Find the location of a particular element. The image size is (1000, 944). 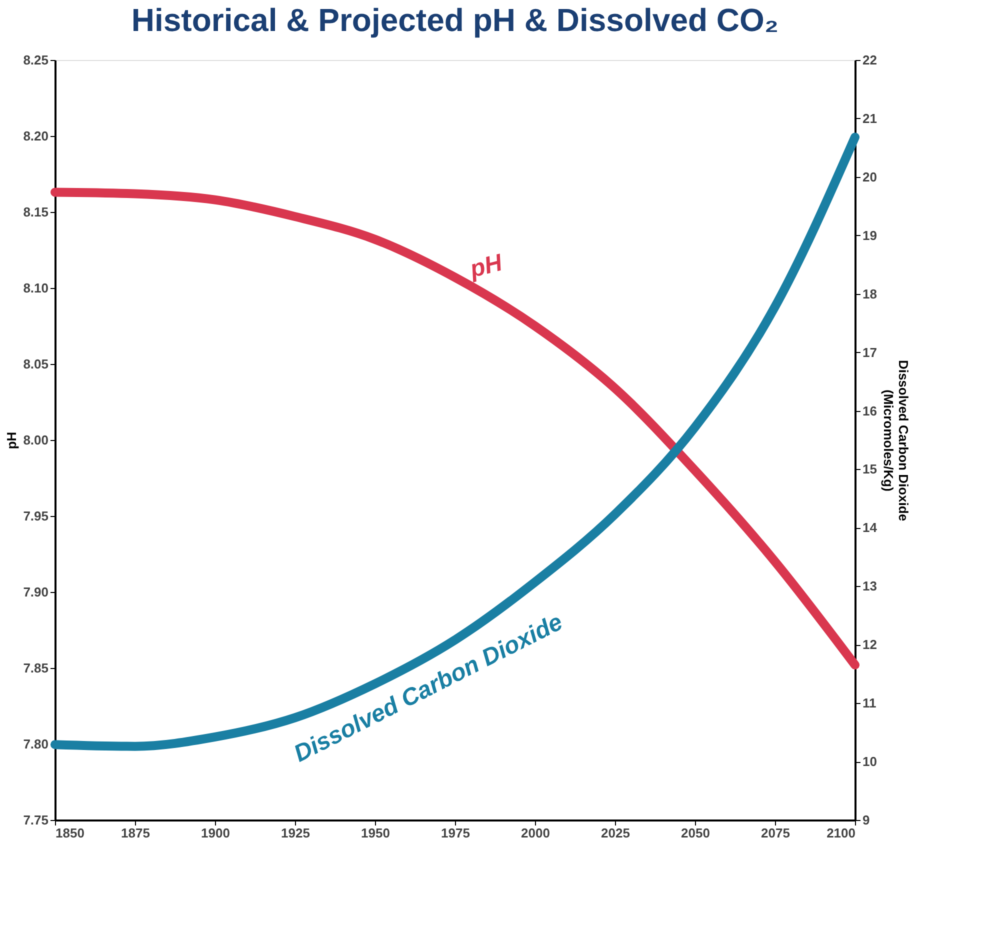

x-tick-label: 2100 is located at coordinates (841, 833).